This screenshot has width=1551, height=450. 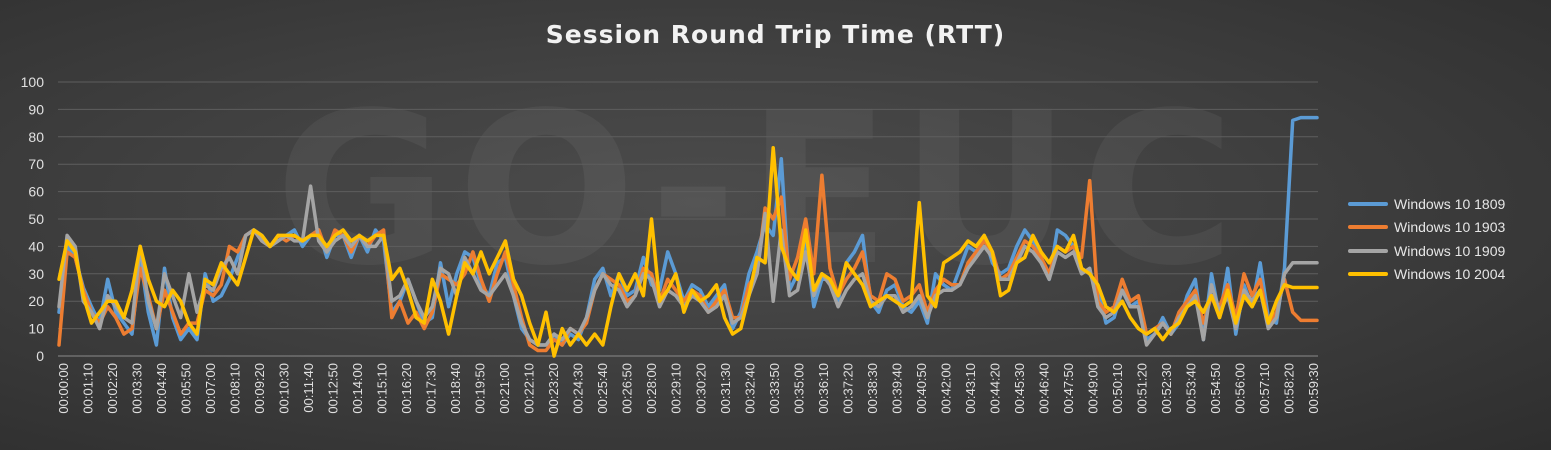 I want to click on x-tick-label: 00:39:40, so click(x=896, y=388).